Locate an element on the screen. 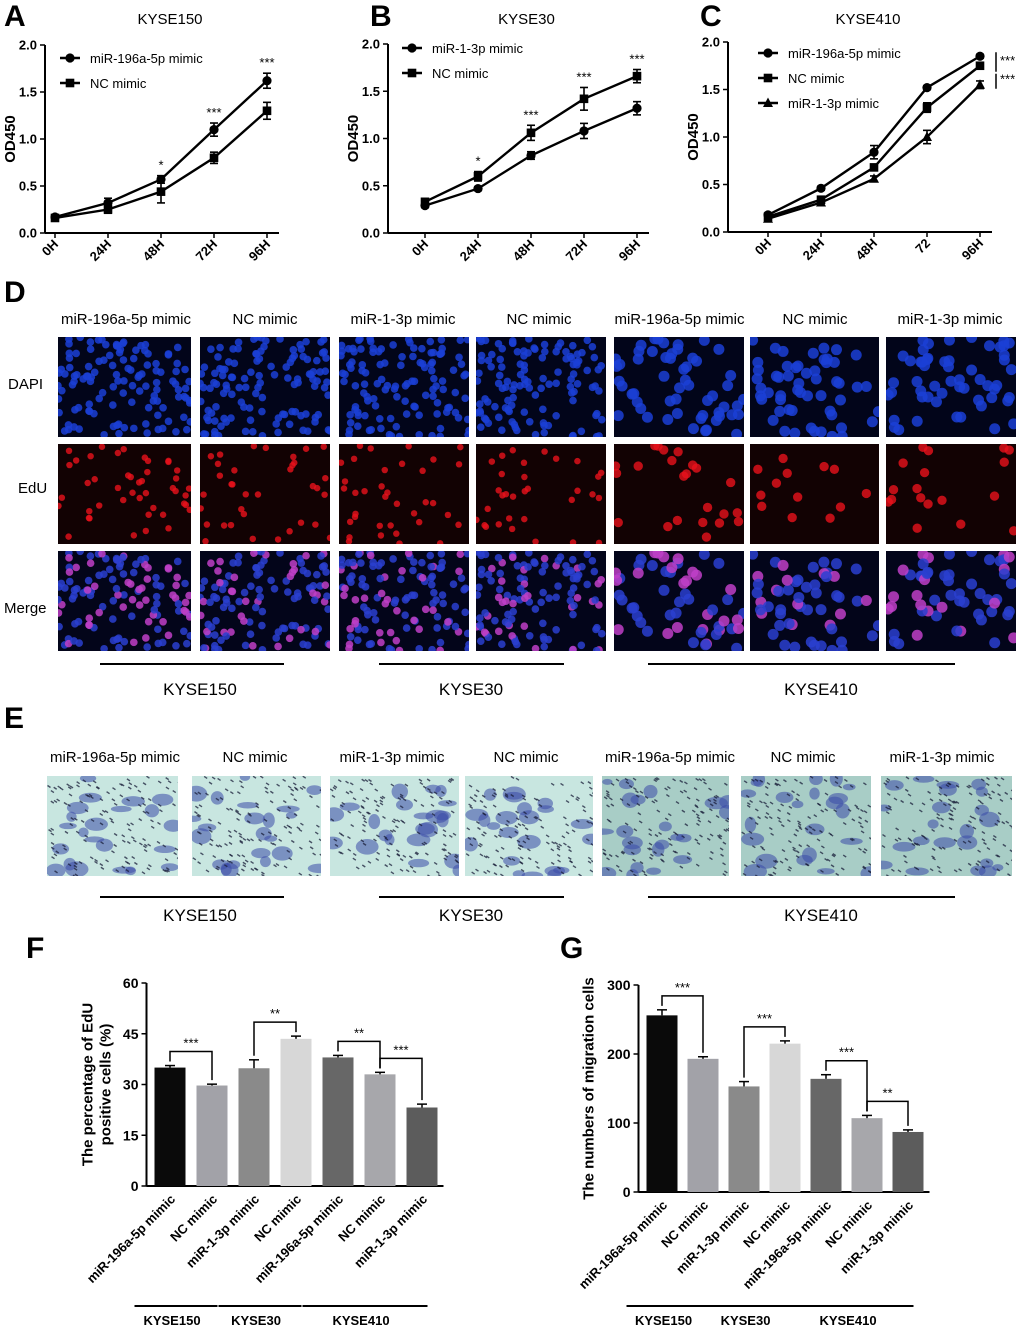  chart-b-significance: * is located at coordinates (477, 161).